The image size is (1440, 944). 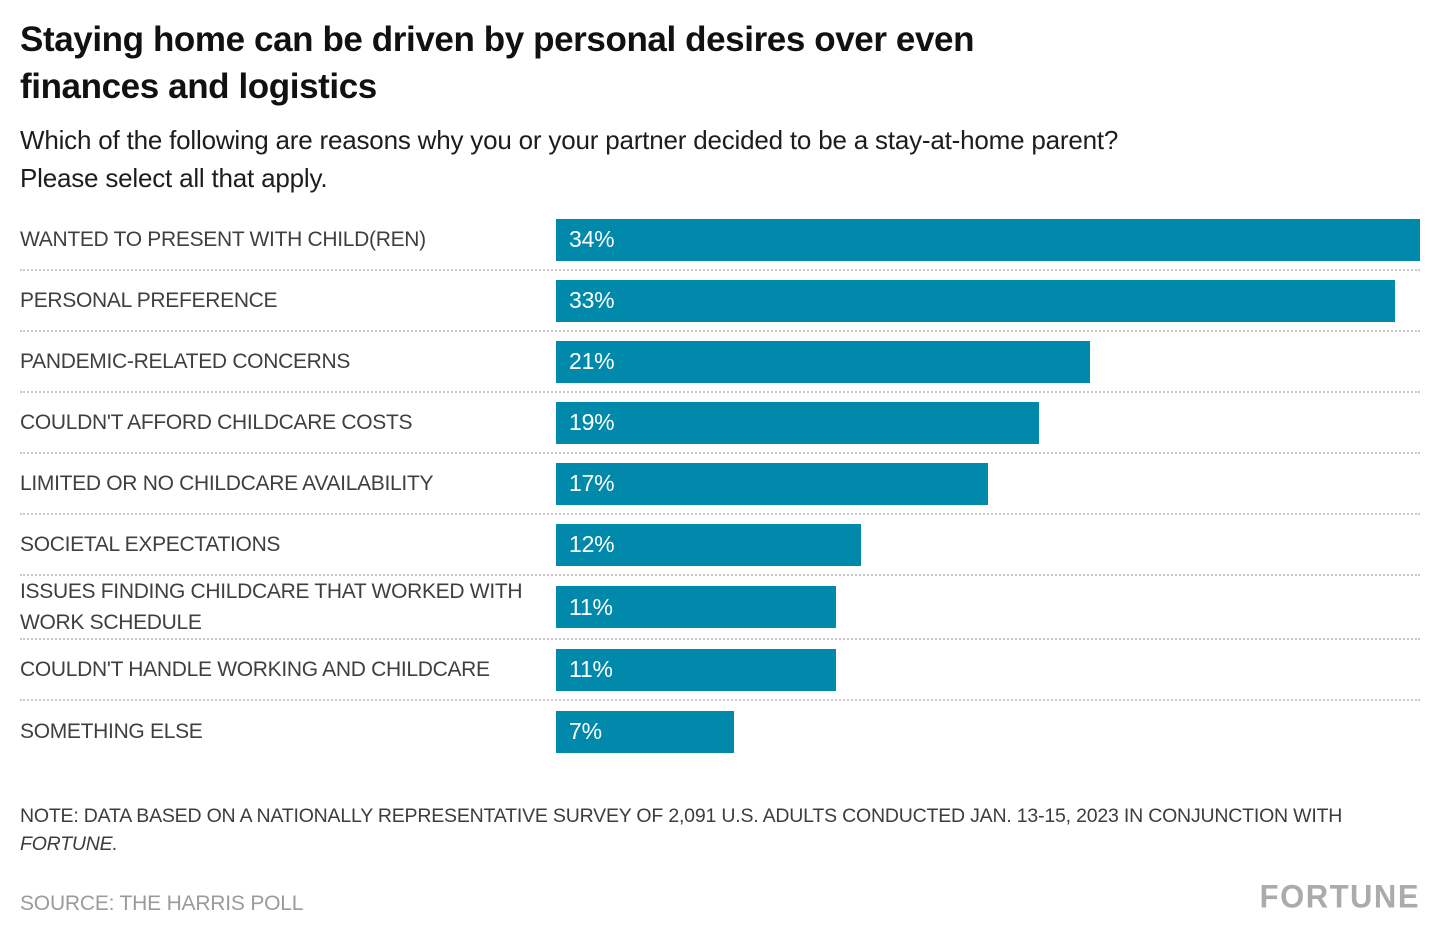 What do you see at coordinates (198, 86) in the screenshot?
I see `page-title-line-2: finances and logistics` at bounding box center [198, 86].